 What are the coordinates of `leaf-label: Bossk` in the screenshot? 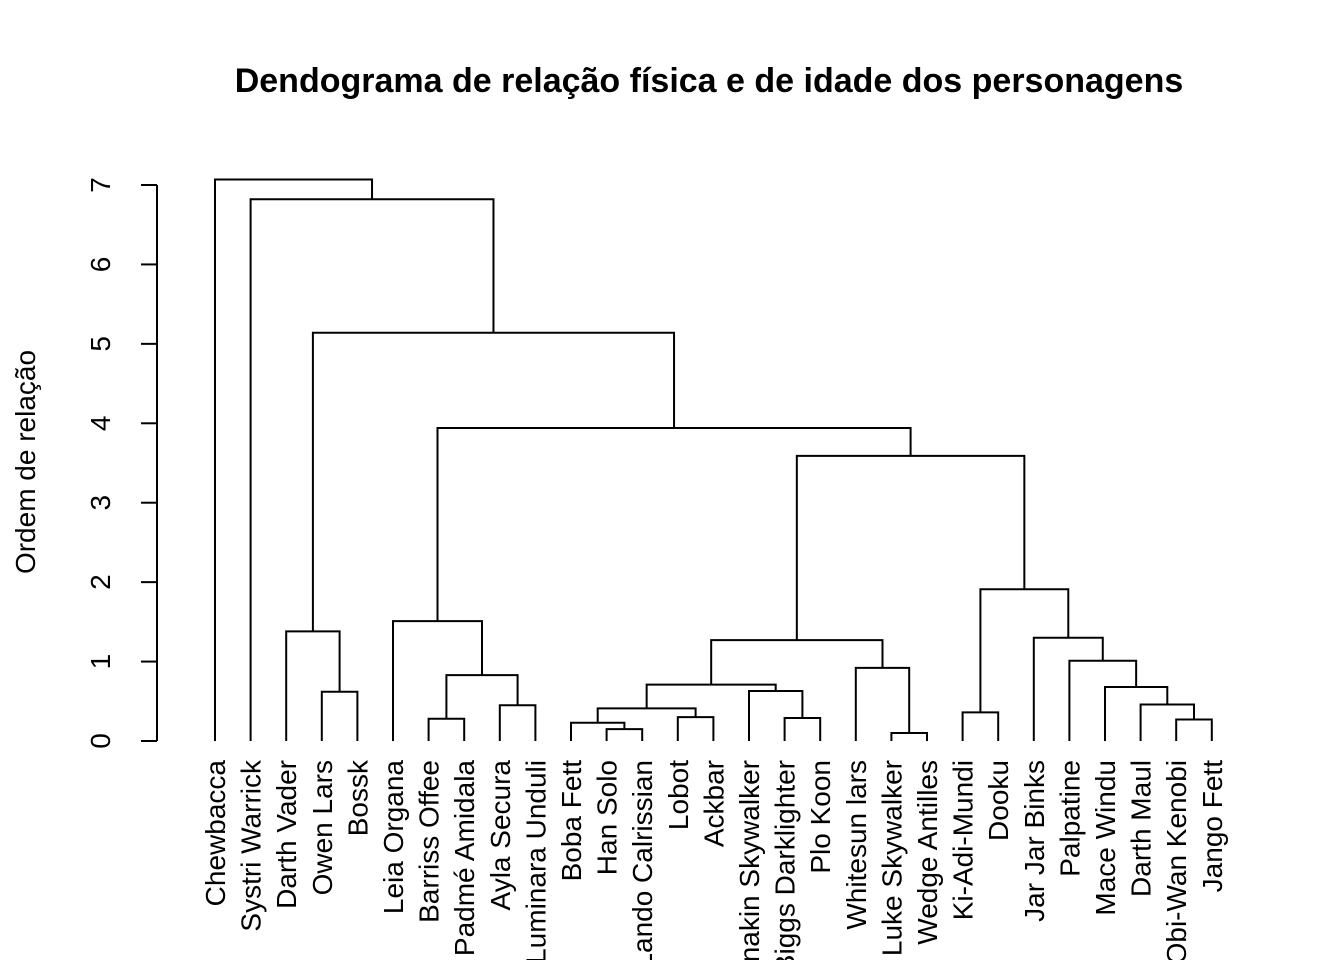 It's located at (357, 797).